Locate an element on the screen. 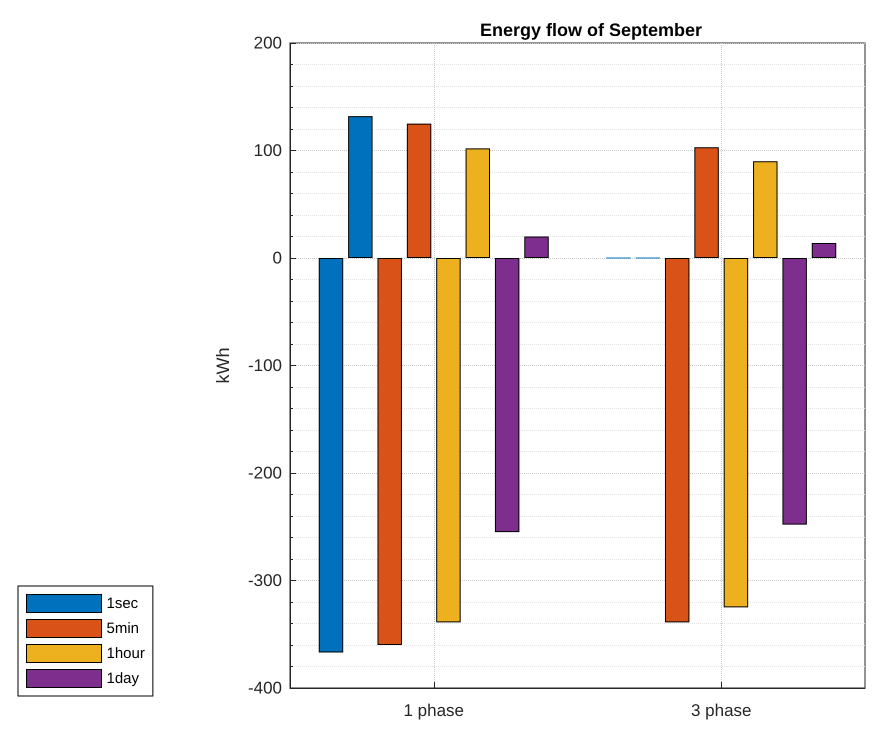 This screenshot has width=878, height=734. legend-label: 1sec is located at coordinates (122, 603).